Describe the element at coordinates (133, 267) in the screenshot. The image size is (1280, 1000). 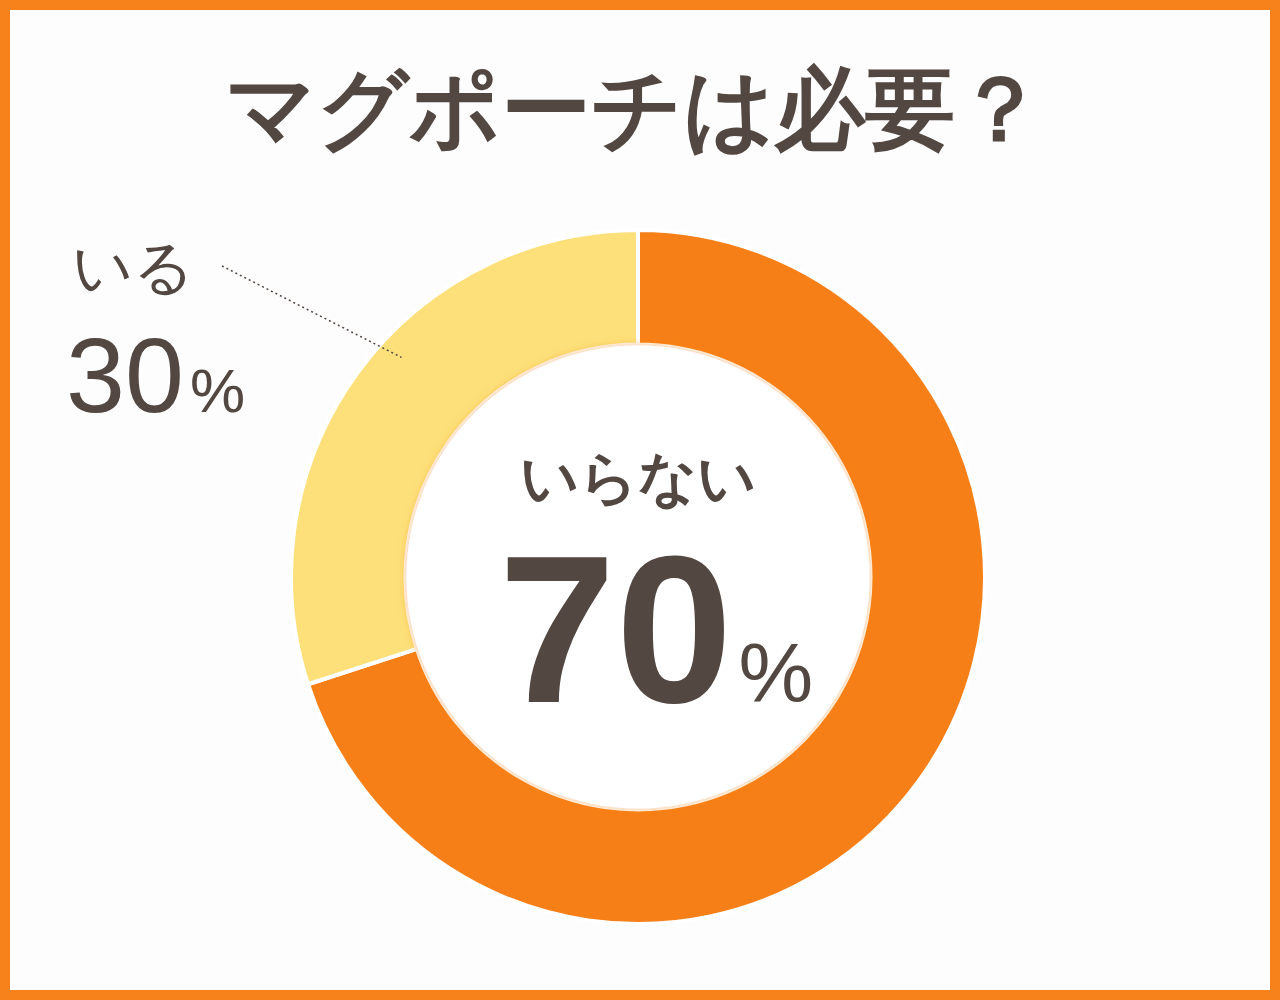
I see `slice-label: いる` at that location.